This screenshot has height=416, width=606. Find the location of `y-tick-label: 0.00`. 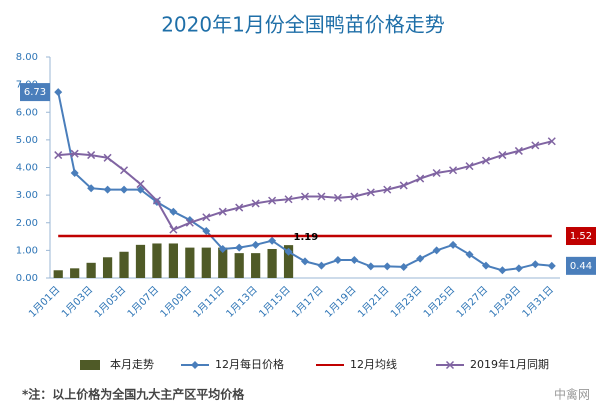

y-tick-label: 0.00 is located at coordinates (27, 278).